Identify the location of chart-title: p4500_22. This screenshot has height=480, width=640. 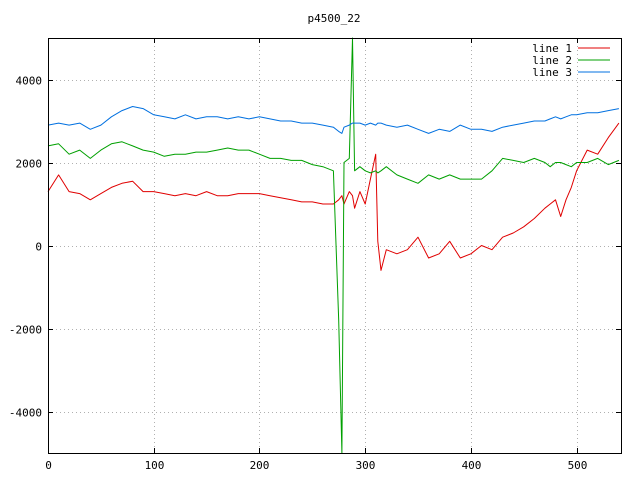
(334, 18).